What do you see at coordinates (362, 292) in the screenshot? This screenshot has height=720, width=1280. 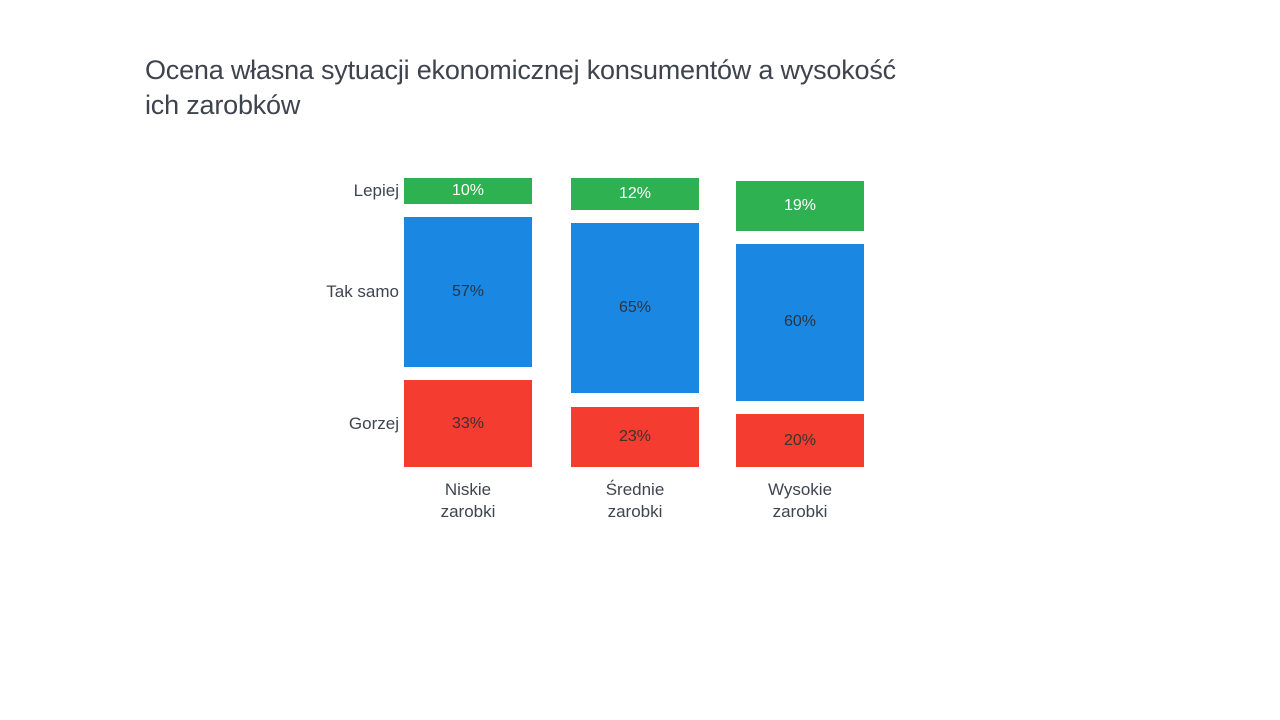 I see `row-label-tak-samo: Tak samo` at bounding box center [362, 292].